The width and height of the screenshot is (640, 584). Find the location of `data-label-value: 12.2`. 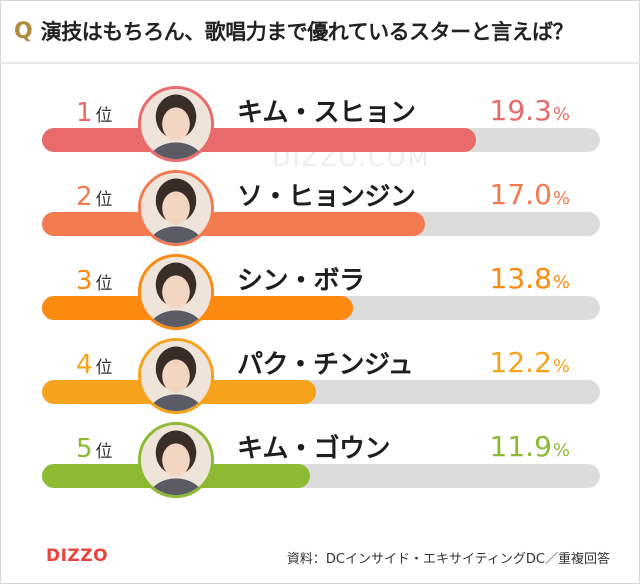

data-label-value: 12.2 is located at coordinates (520, 362).